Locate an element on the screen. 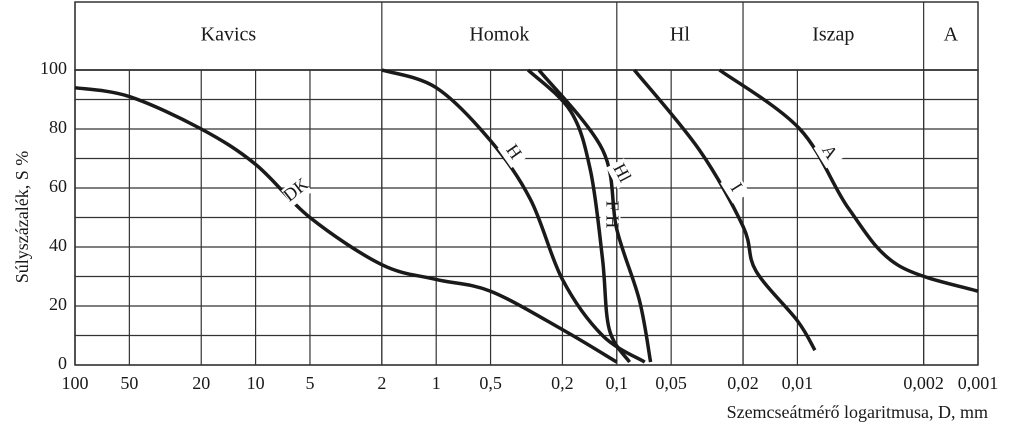 The height and width of the screenshot is (432, 1024). x-tick-label: 0,001 is located at coordinates (978, 383).